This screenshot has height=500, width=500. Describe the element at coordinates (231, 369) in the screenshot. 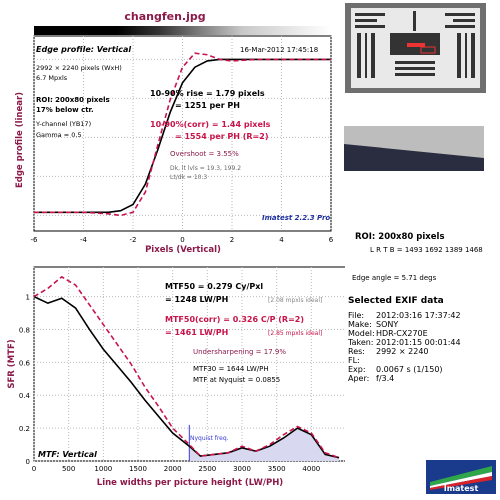

I see `mtf30: MTF30 = 1644 LW/PH` at that location.